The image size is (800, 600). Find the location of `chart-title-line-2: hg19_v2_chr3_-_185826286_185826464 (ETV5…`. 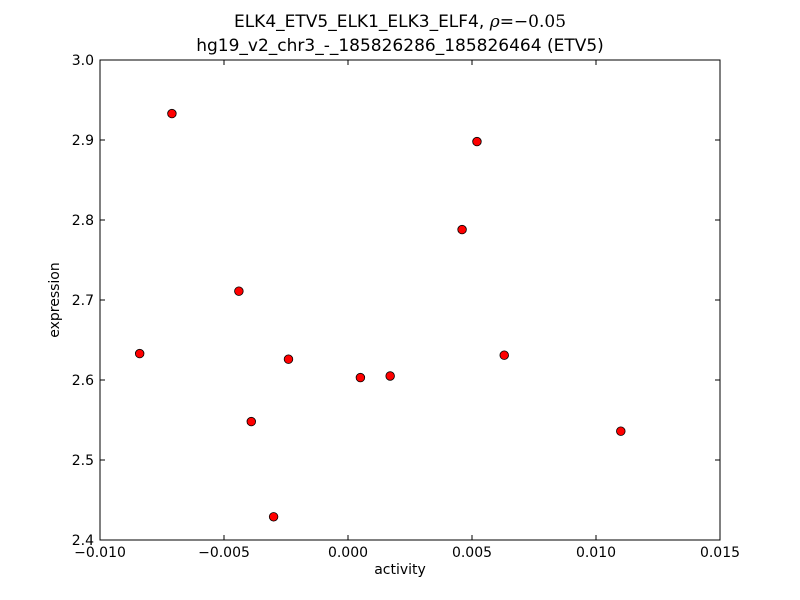

chart-title-line-2: hg19_v2_chr3_-_185826286_185826464 (ETV5… is located at coordinates (400, 46).